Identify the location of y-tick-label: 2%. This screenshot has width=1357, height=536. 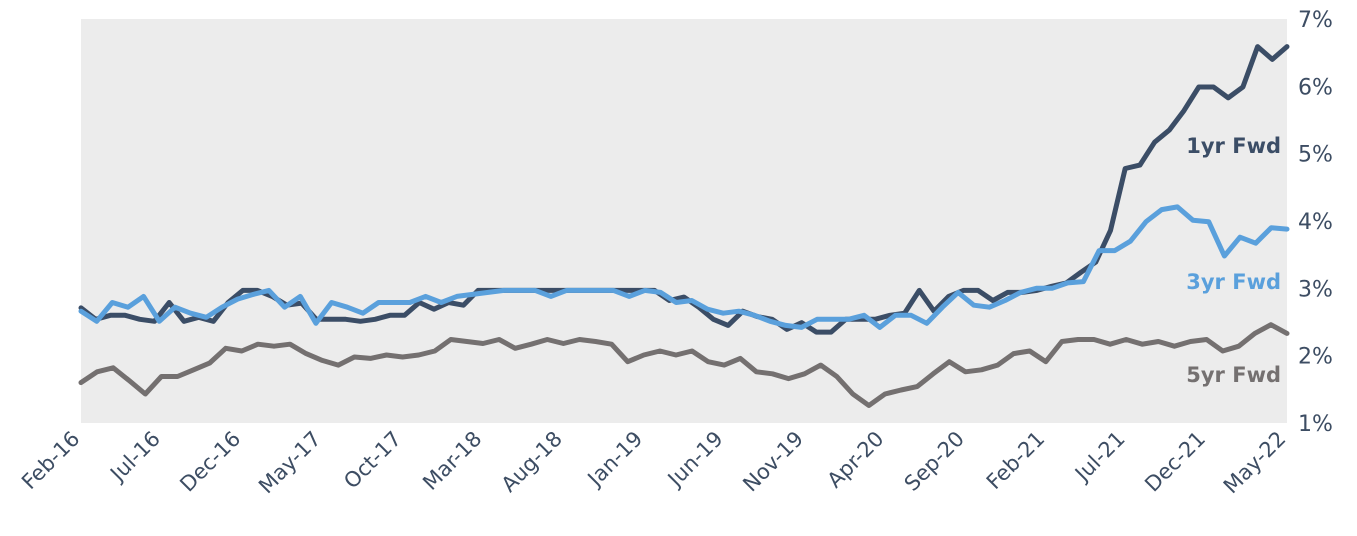
(1315, 357).